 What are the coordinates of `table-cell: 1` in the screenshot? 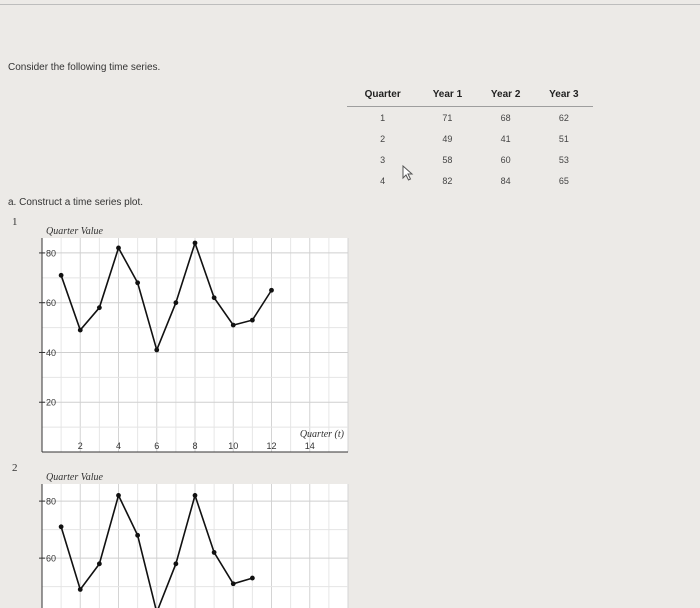 It's located at (383, 117).